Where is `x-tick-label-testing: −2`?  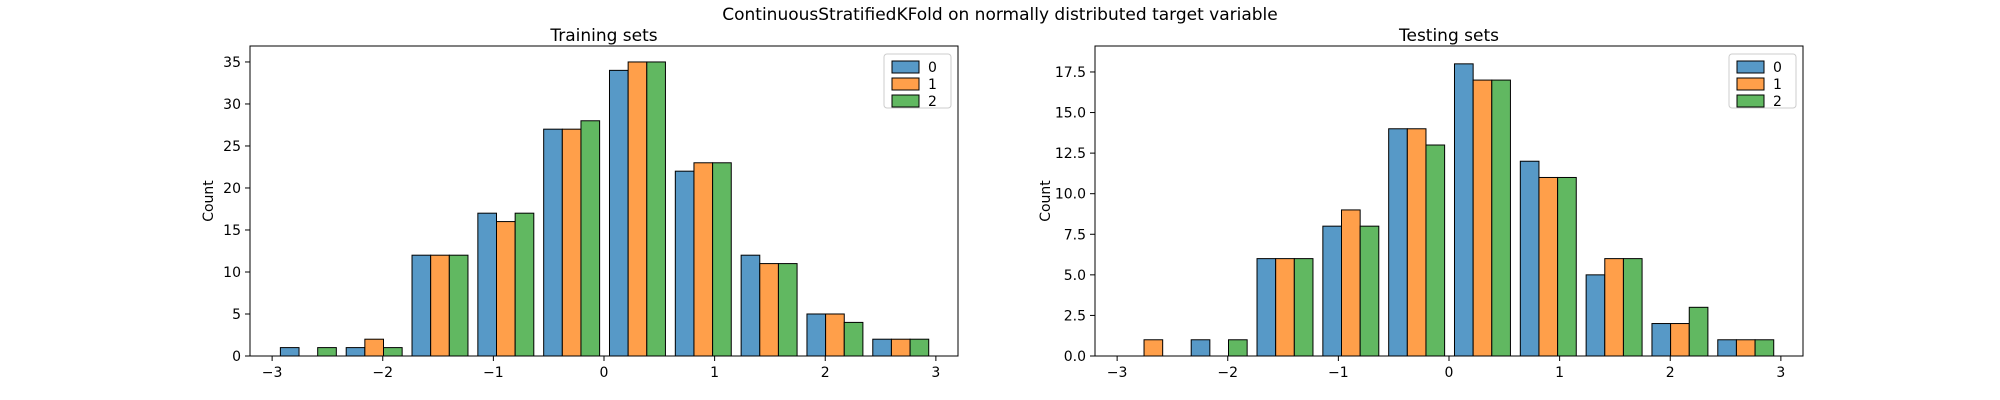 x-tick-label-testing: −2 is located at coordinates (1227, 373).